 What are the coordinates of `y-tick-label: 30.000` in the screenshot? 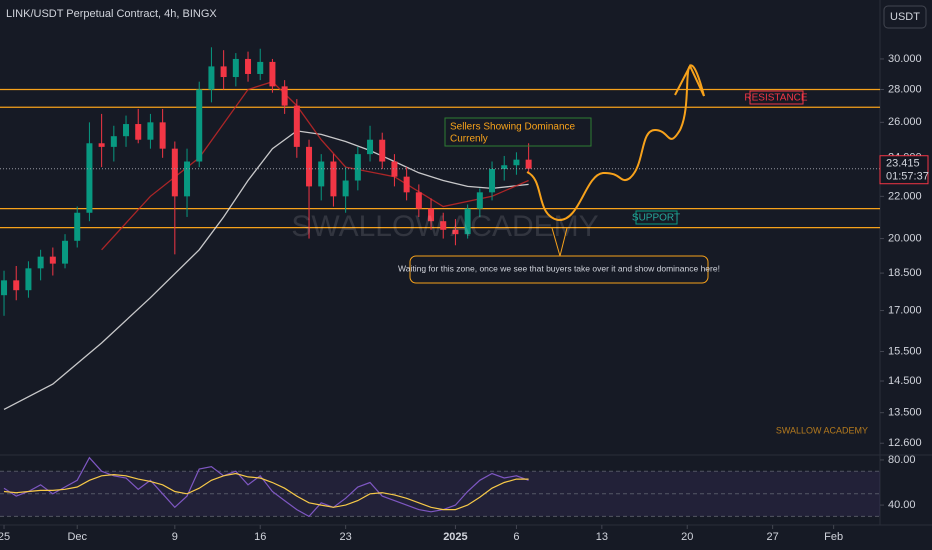 It's located at (905, 59).